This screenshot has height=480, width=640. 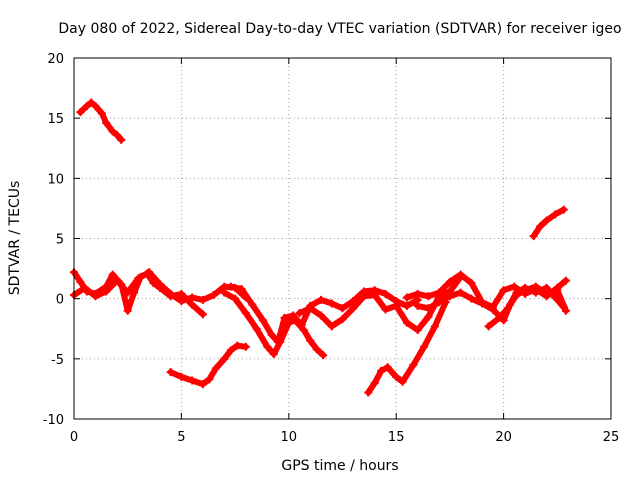 What do you see at coordinates (611, 437) in the screenshot?
I see `x-tick-label: 25` at bounding box center [611, 437].